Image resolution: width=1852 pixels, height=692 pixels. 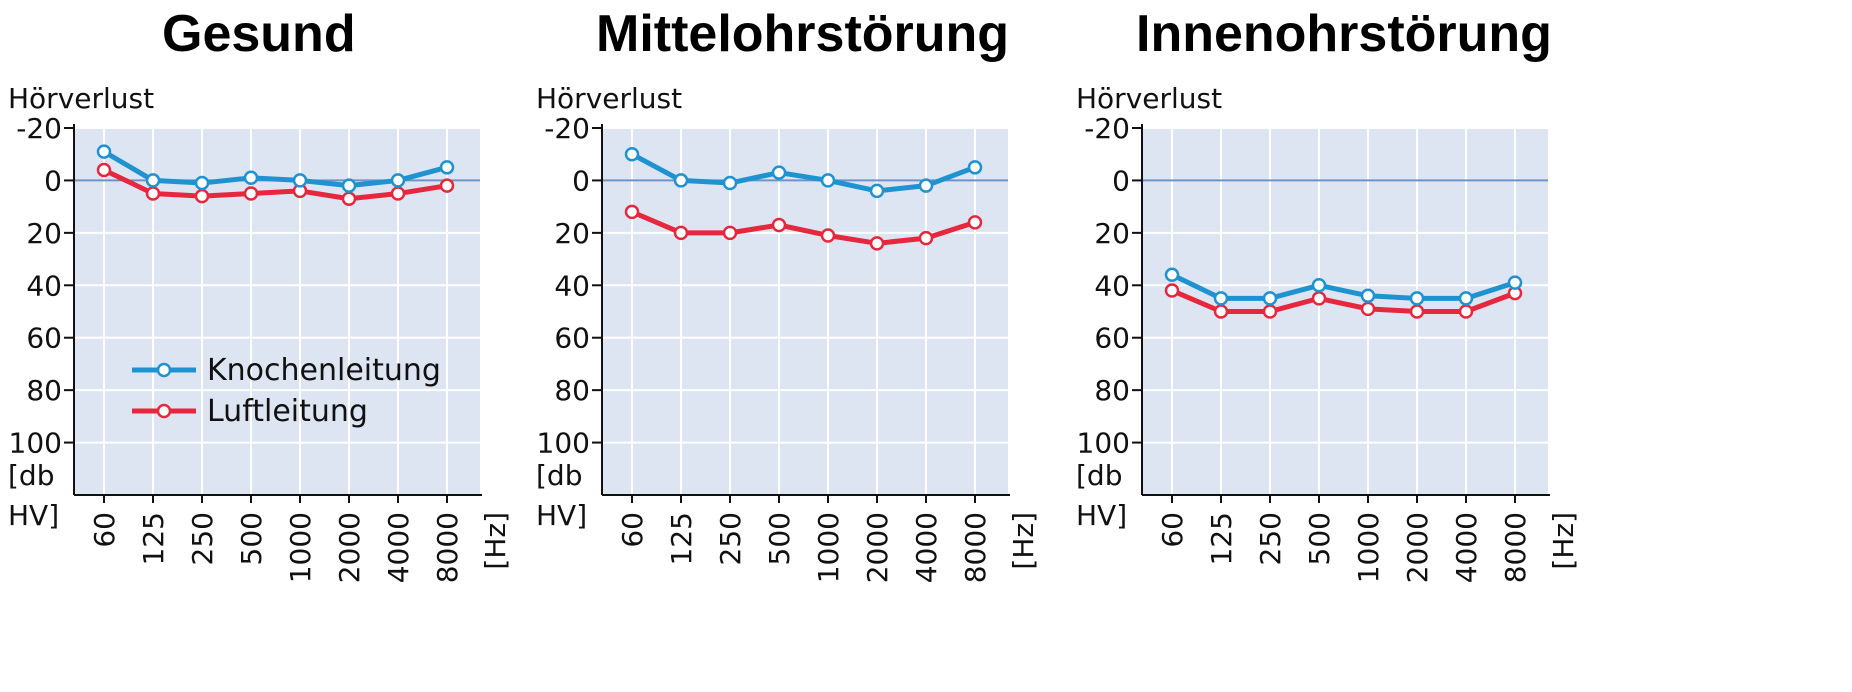 I want to click on chart-title: Mittelohrstörung, so click(x=803, y=34).